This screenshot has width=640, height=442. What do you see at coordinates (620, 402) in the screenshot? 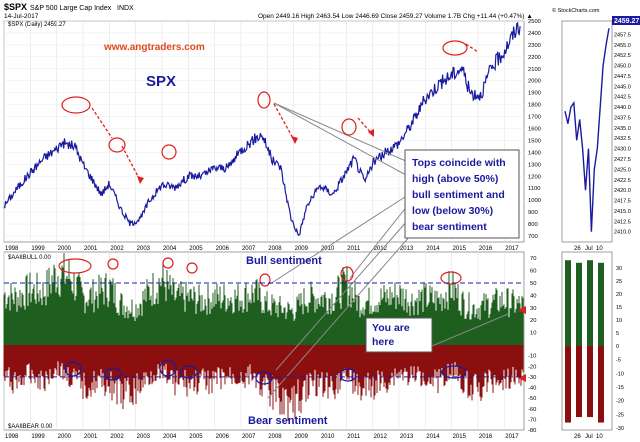
I see `inset-sent-tick: -20` at bounding box center [620, 402].